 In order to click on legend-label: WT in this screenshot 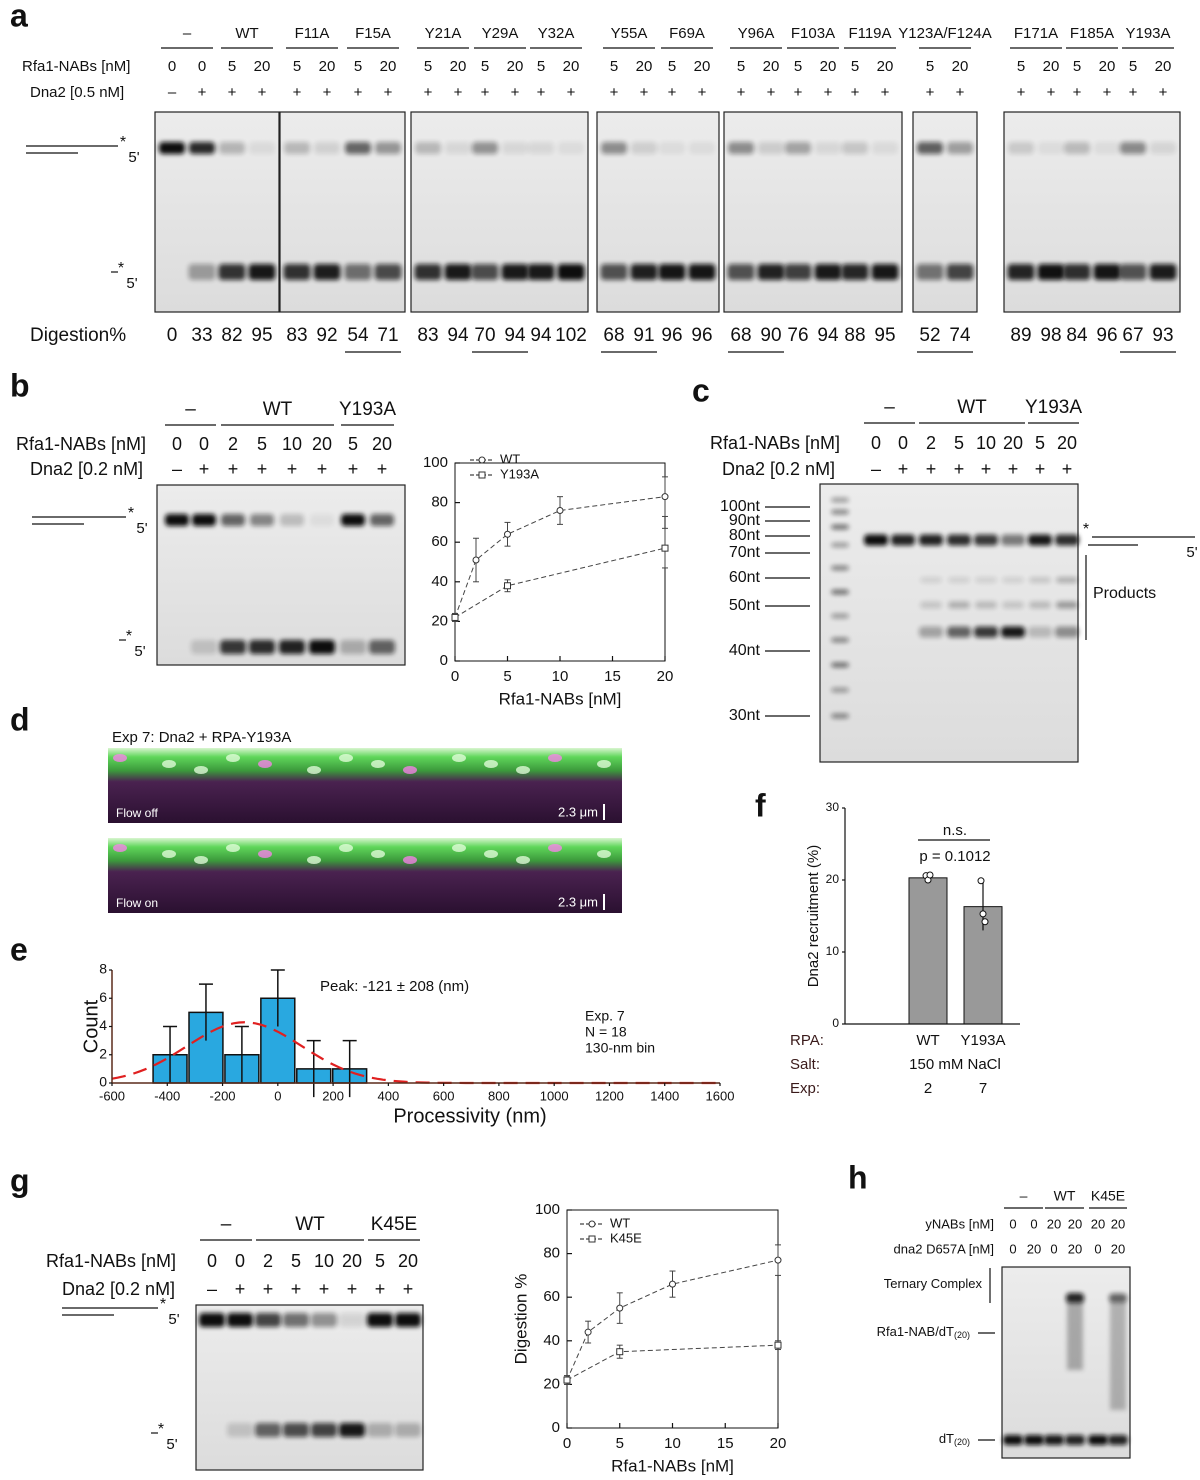, I will do `click(620, 1222)`.